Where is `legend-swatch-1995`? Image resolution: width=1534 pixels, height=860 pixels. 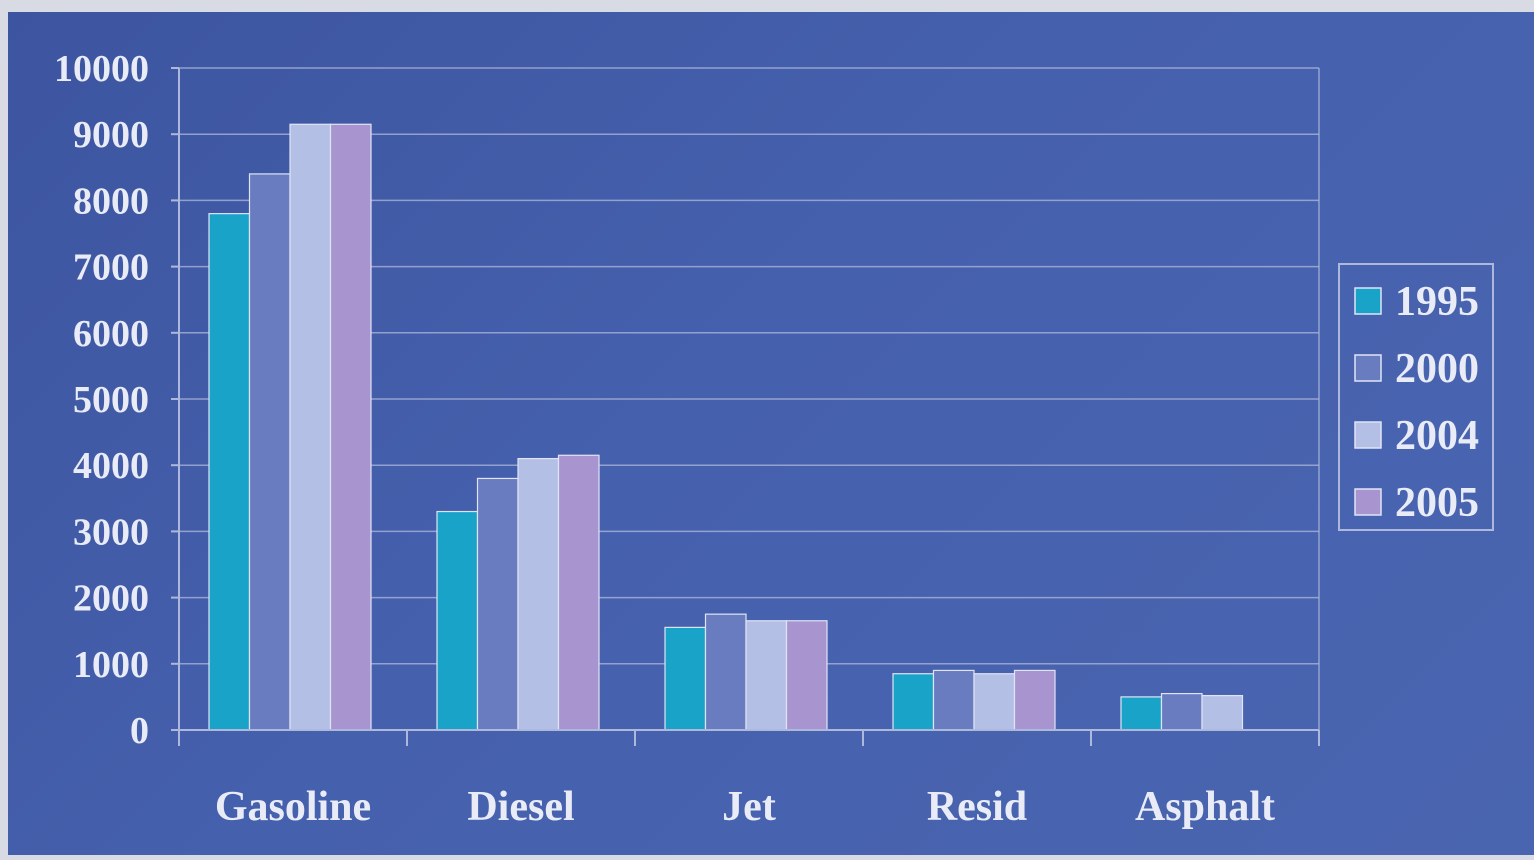
legend-swatch-1995 is located at coordinates (1368, 301).